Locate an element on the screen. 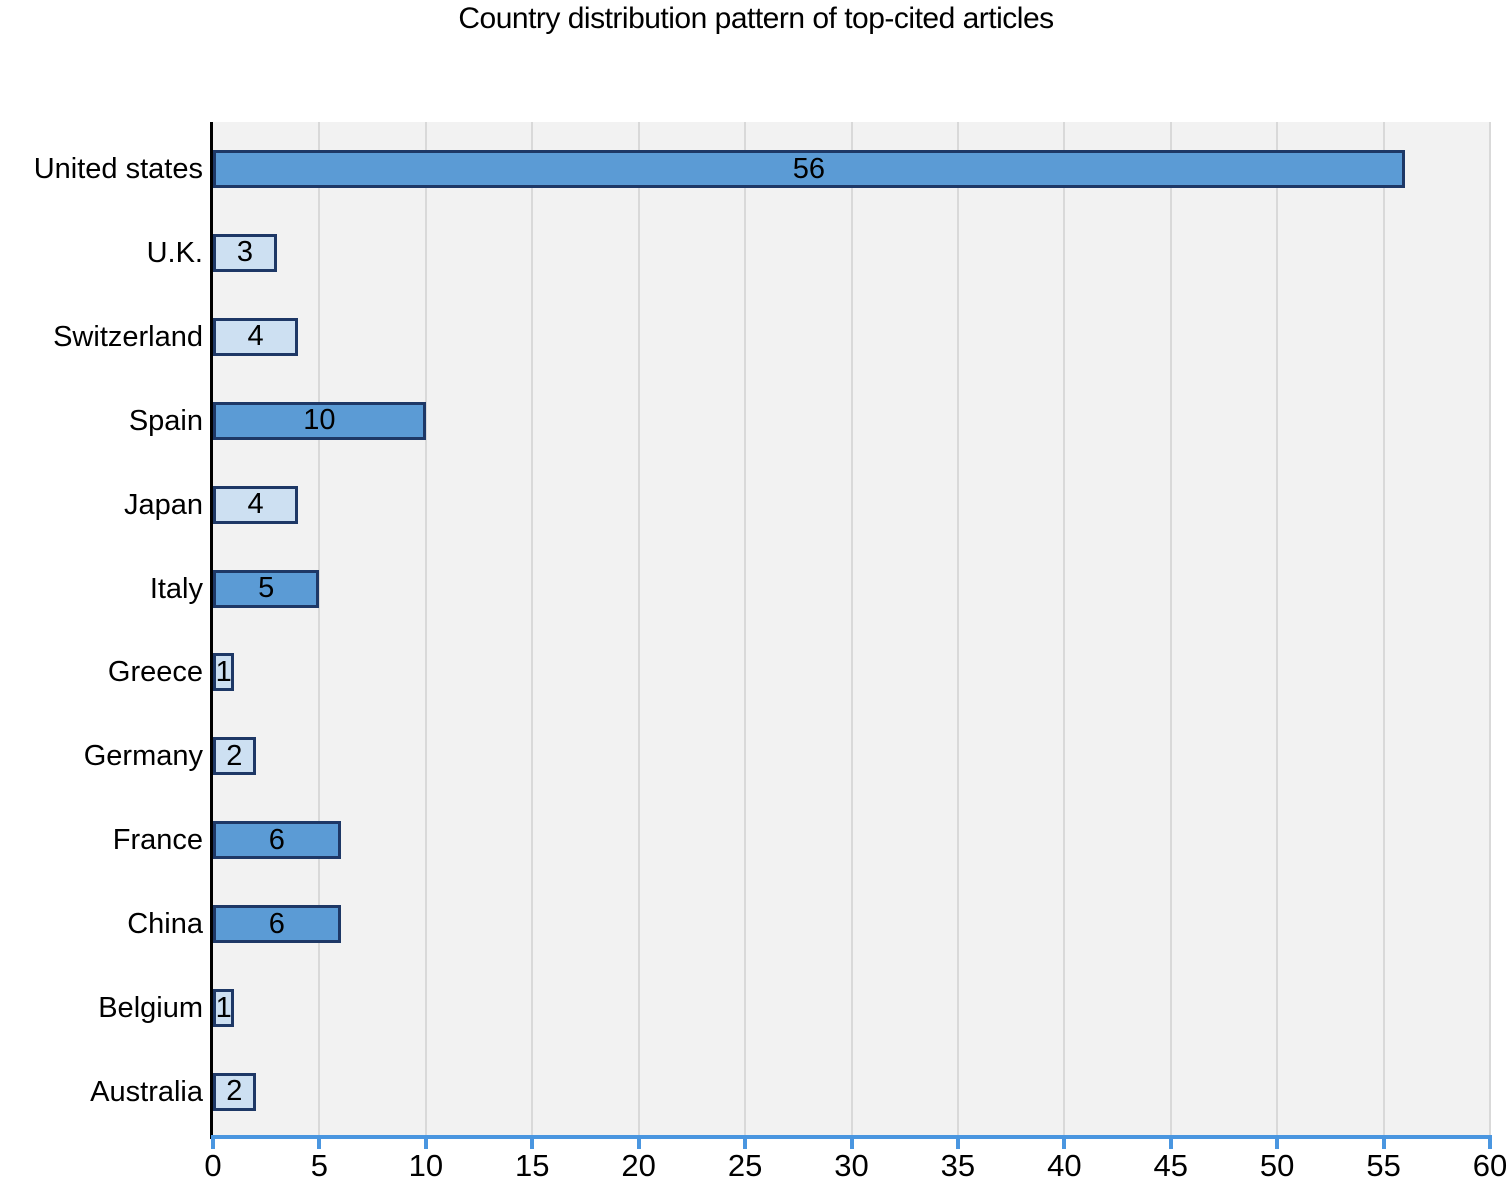 The width and height of the screenshot is (1512, 1187). bar: 10 is located at coordinates (319, 420).